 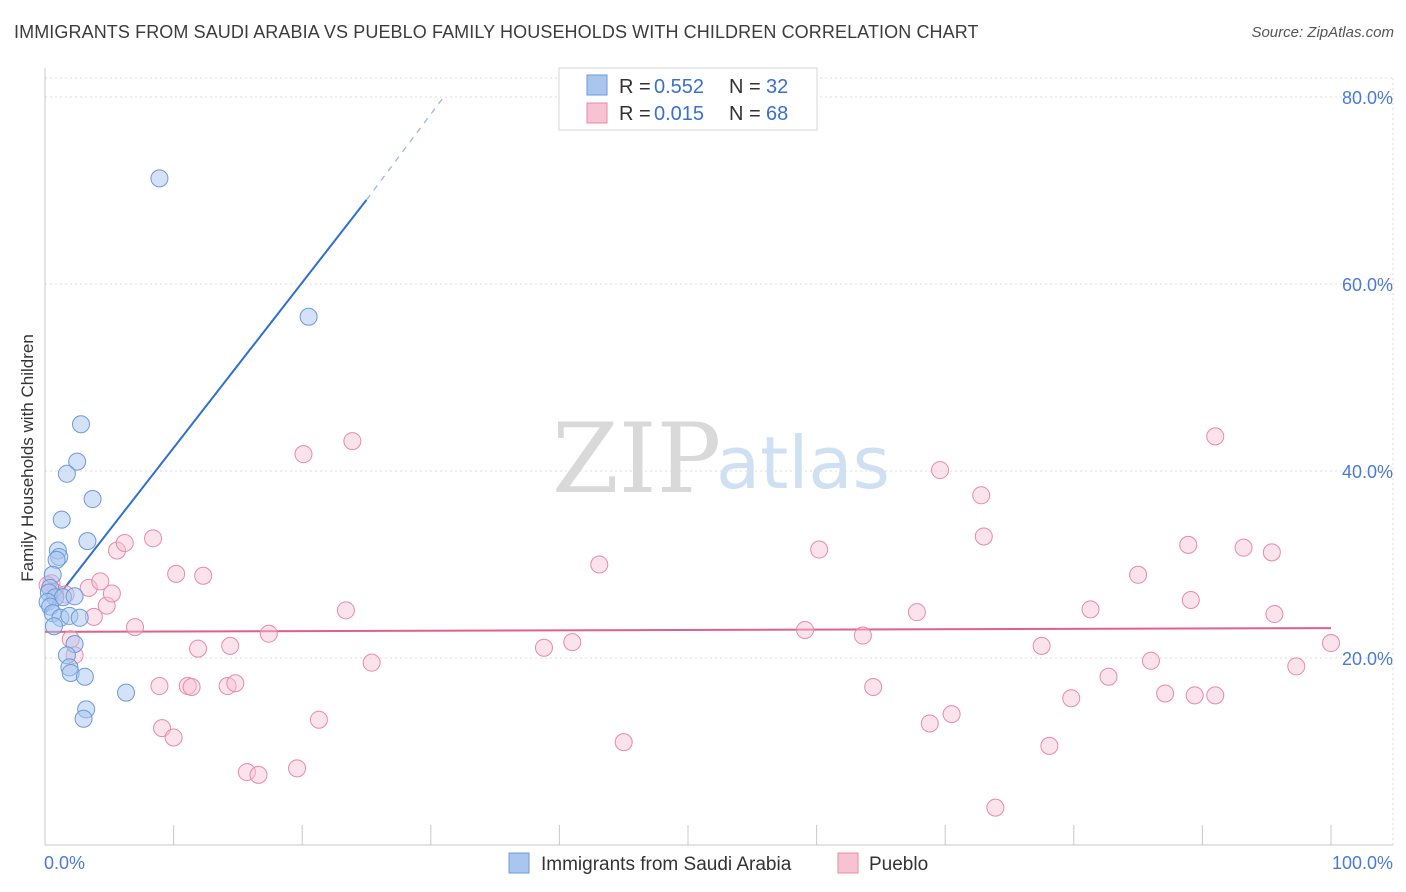 I want to click on legend-r-label-2: R =, so click(x=635, y=114).